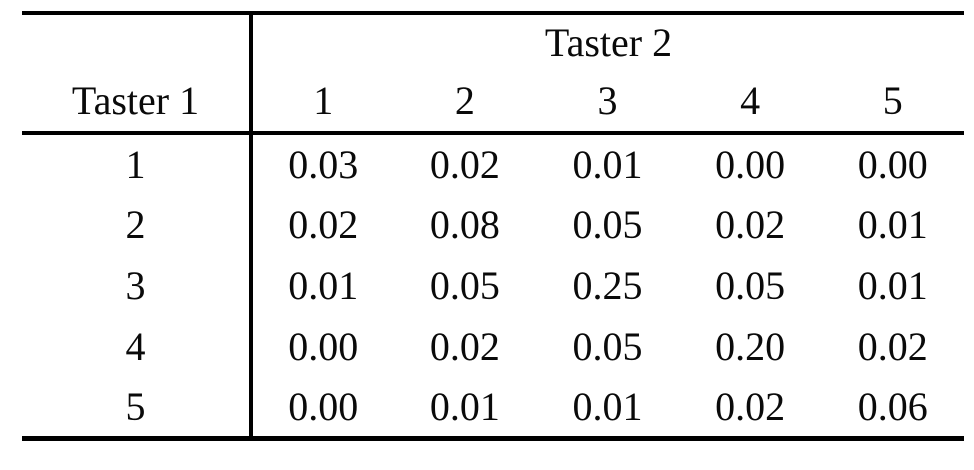 The width and height of the screenshot is (974, 470). Describe the element at coordinates (137, 41) in the screenshot. I see `corner-cell` at that location.